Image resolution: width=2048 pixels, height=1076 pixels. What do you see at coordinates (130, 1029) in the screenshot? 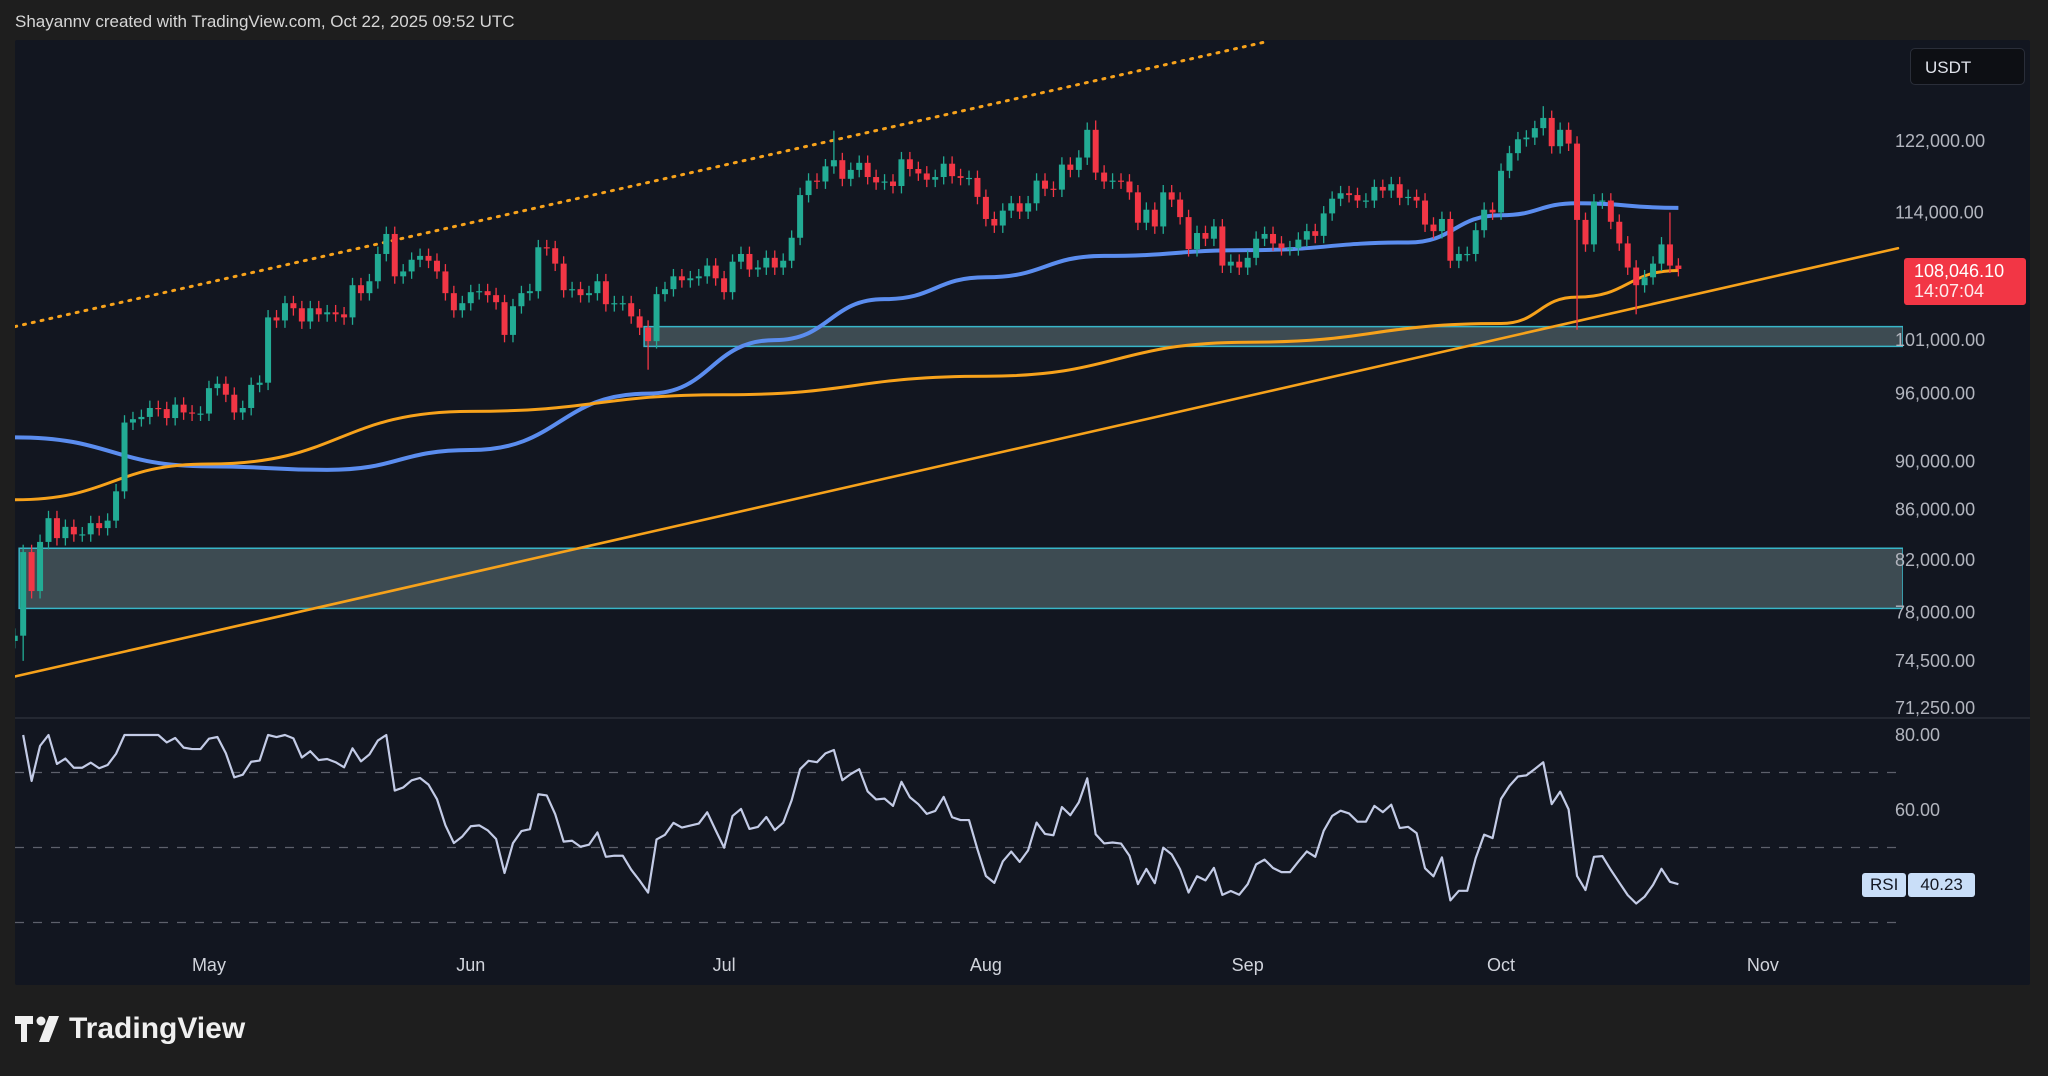
I see `tradingview-logo: TradingView` at bounding box center [130, 1029].